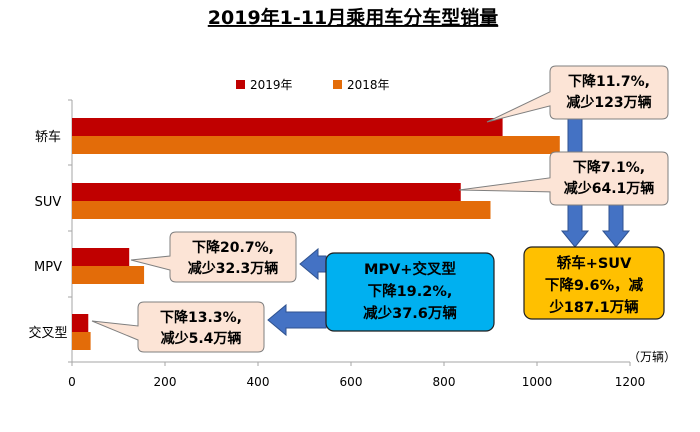 Image resolution: width=700 pixels, height=432 pixels. What do you see at coordinates (271, 85) in the screenshot?
I see `legend-label-2019年: 2019年` at bounding box center [271, 85].